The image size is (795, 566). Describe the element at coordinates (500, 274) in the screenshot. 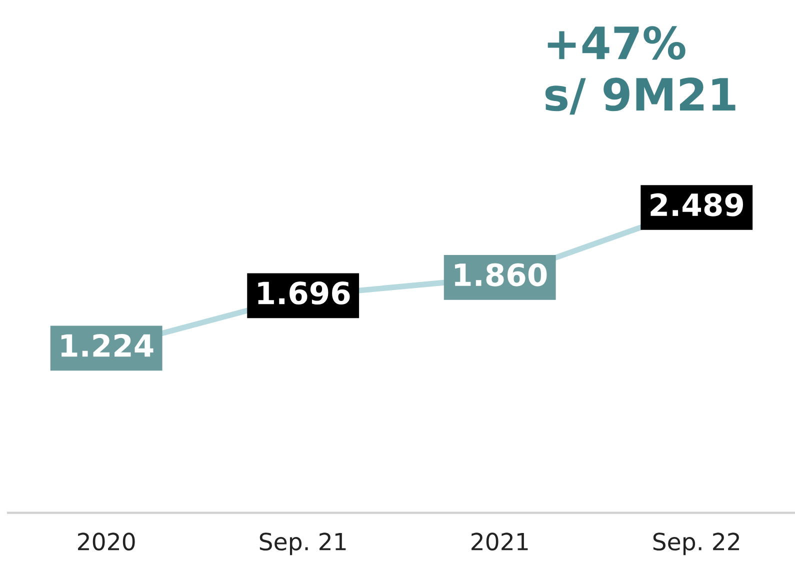

I see `data-label: 1.860` at that location.